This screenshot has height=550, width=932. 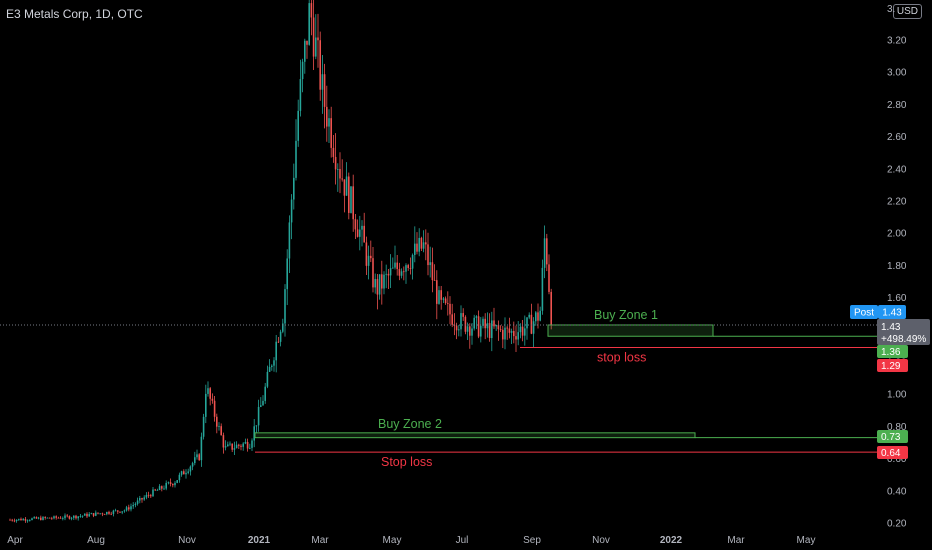 What do you see at coordinates (187, 540) in the screenshot?
I see `x-tick-label: Nov` at bounding box center [187, 540].